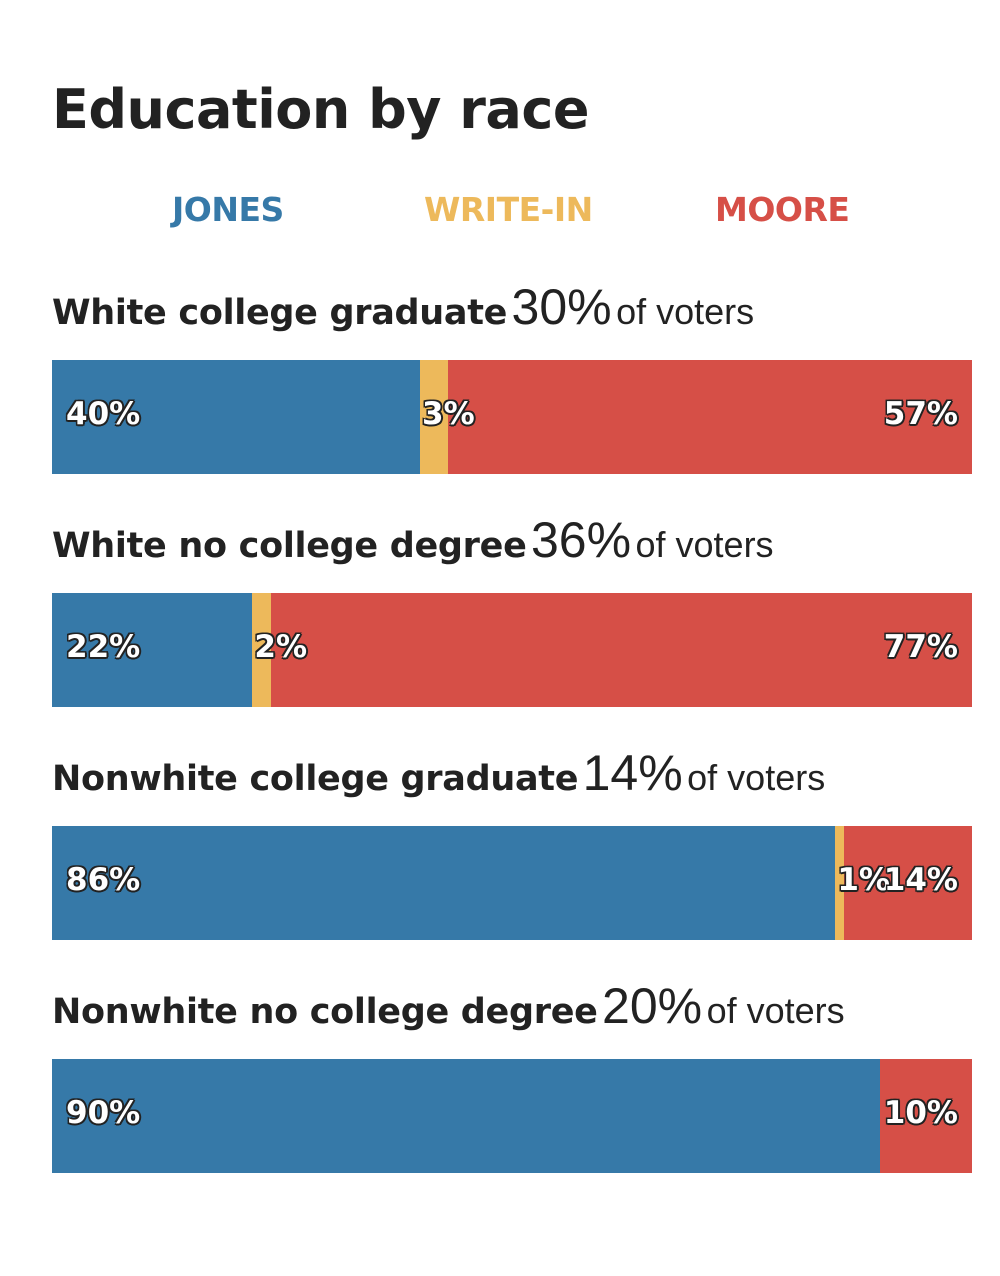 The image size is (1000, 1276). What do you see at coordinates (920, 647) in the screenshot?
I see `data-label: 77%` at bounding box center [920, 647].